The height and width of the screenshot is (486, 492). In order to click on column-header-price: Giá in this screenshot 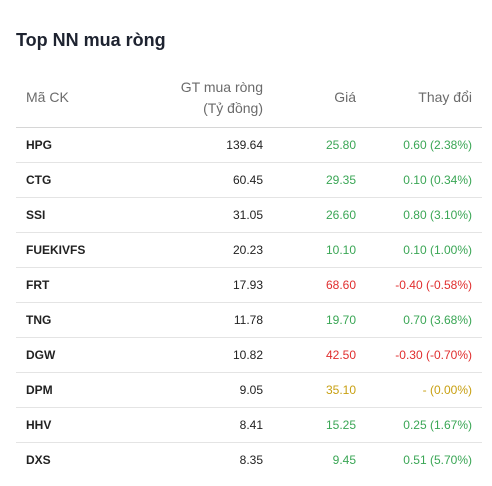, I will do `click(309, 98)`.